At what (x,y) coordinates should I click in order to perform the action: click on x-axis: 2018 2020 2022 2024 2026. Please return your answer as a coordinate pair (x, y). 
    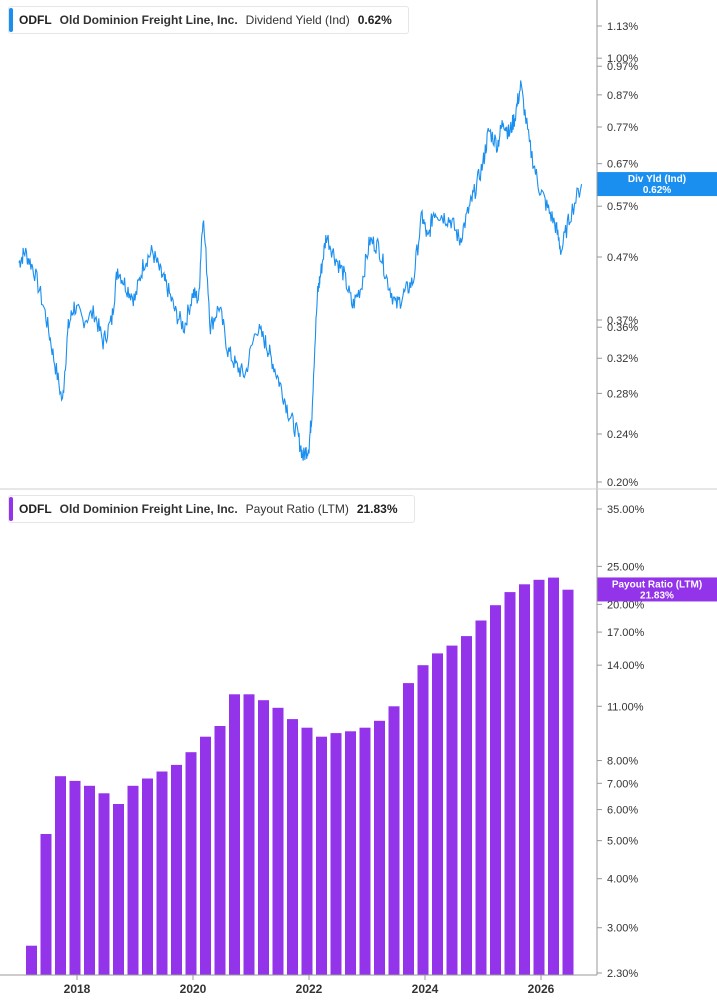
    Looking at the image, I should click on (309, 985).